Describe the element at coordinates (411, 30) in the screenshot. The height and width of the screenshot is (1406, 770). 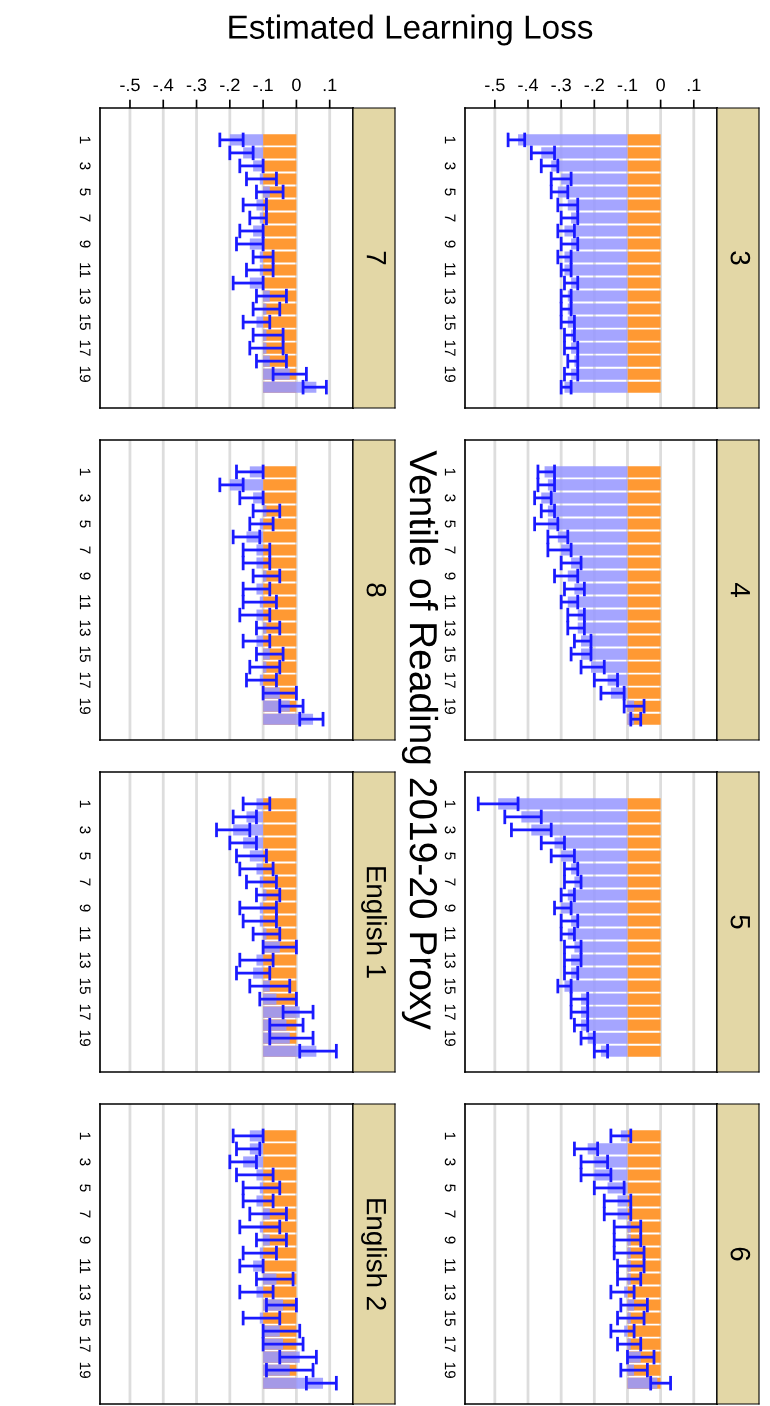
I see `x-axis-title: Estimated Learning Loss` at that location.